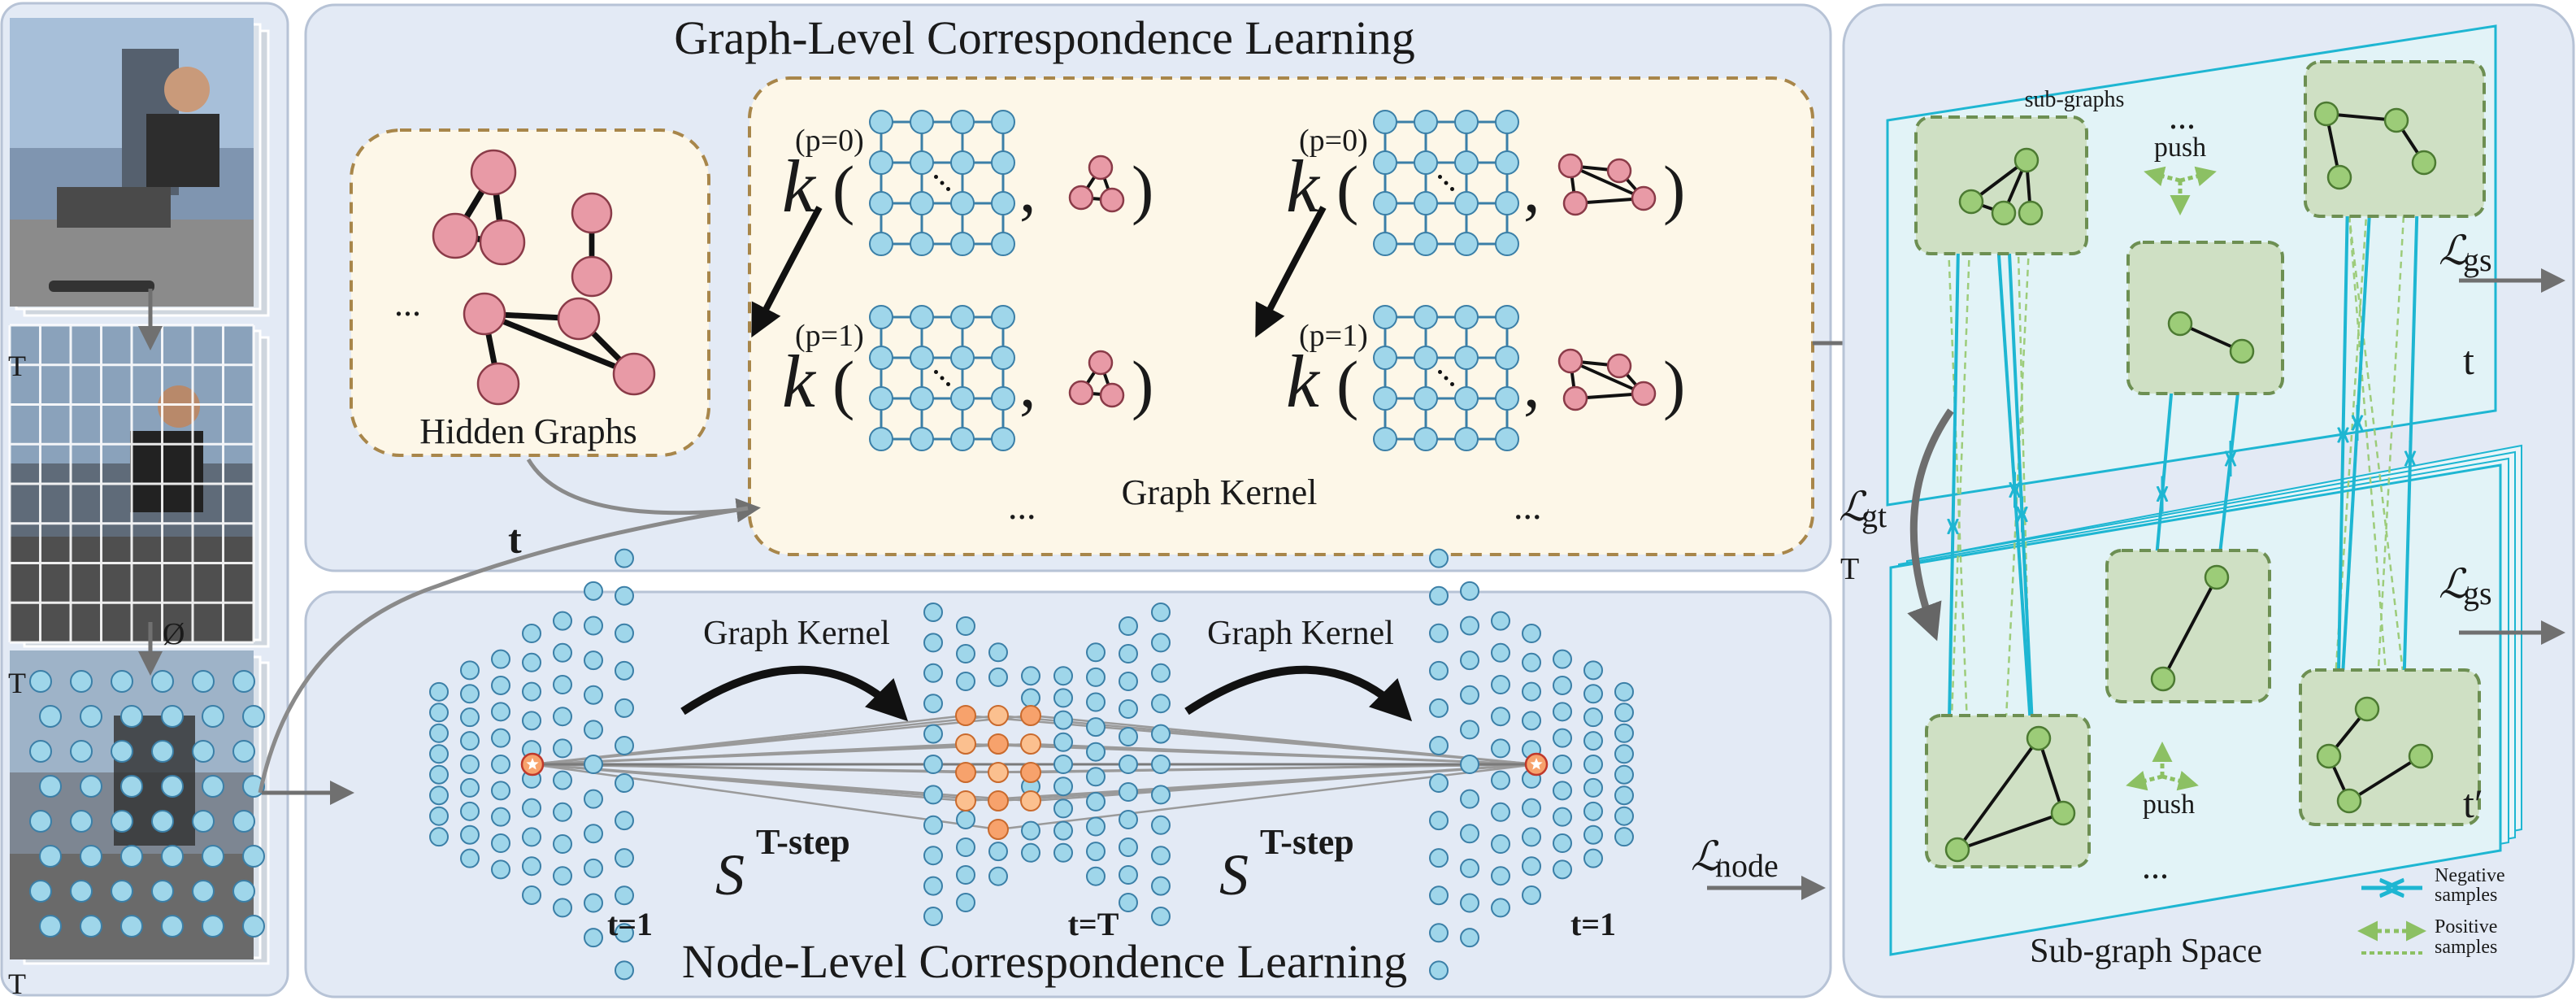  I want to click on hidden-graph-node, so click(634, 374).